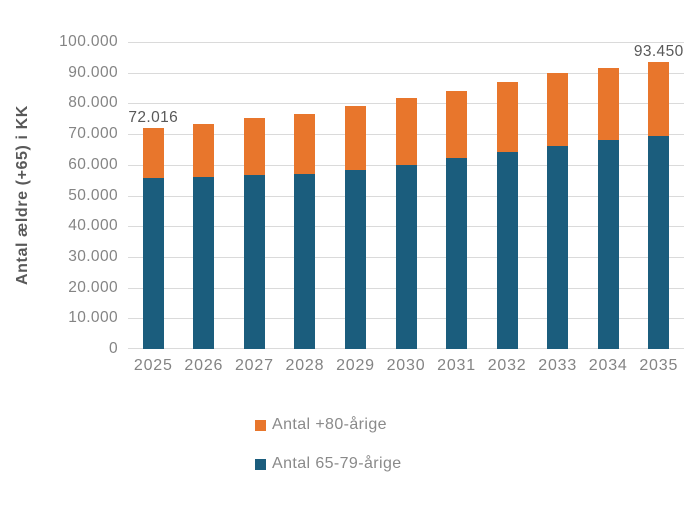  What do you see at coordinates (93, 317) in the screenshot?
I see `y-tick-label: 10.000` at bounding box center [93, 317].